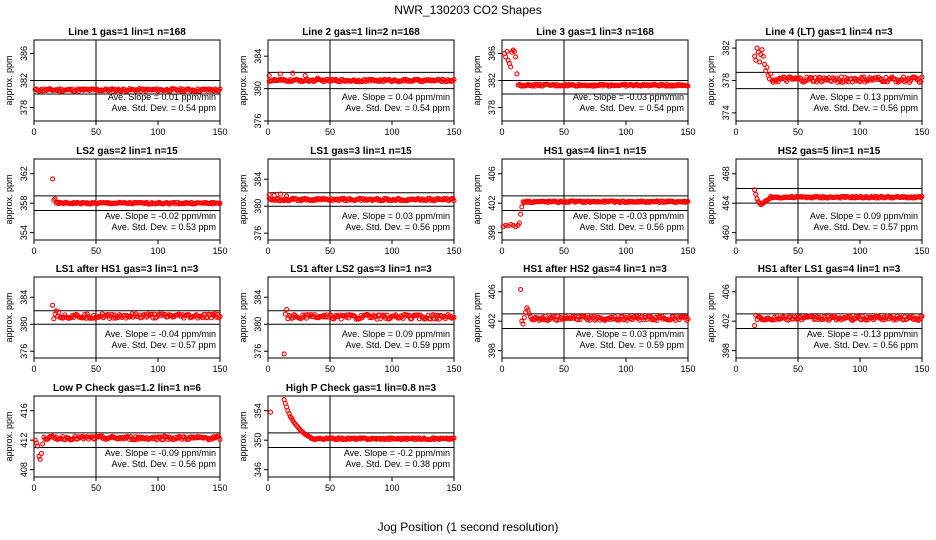 This screenshot has height=540, width=936. I want to click on y-tick-label: 412, so click(24, 440).